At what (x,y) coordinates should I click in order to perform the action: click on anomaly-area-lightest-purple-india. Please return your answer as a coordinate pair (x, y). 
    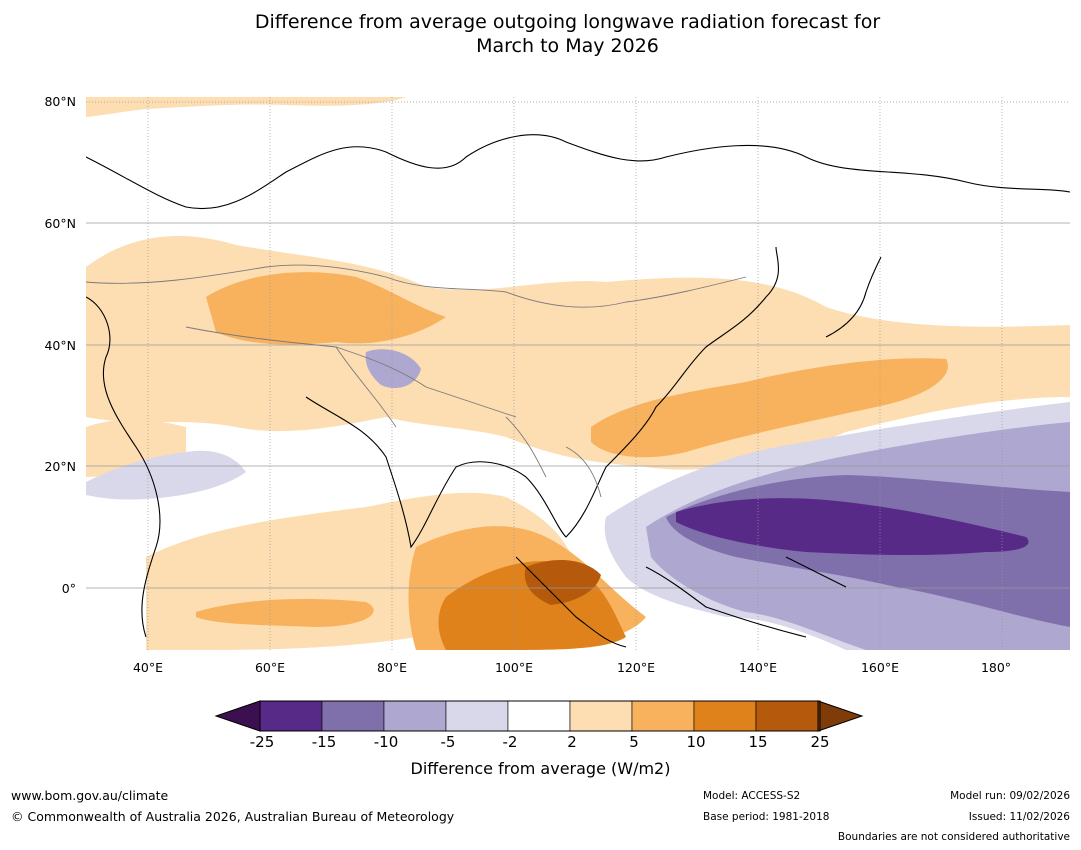
    Looking at the image, I should click on (166, 475).